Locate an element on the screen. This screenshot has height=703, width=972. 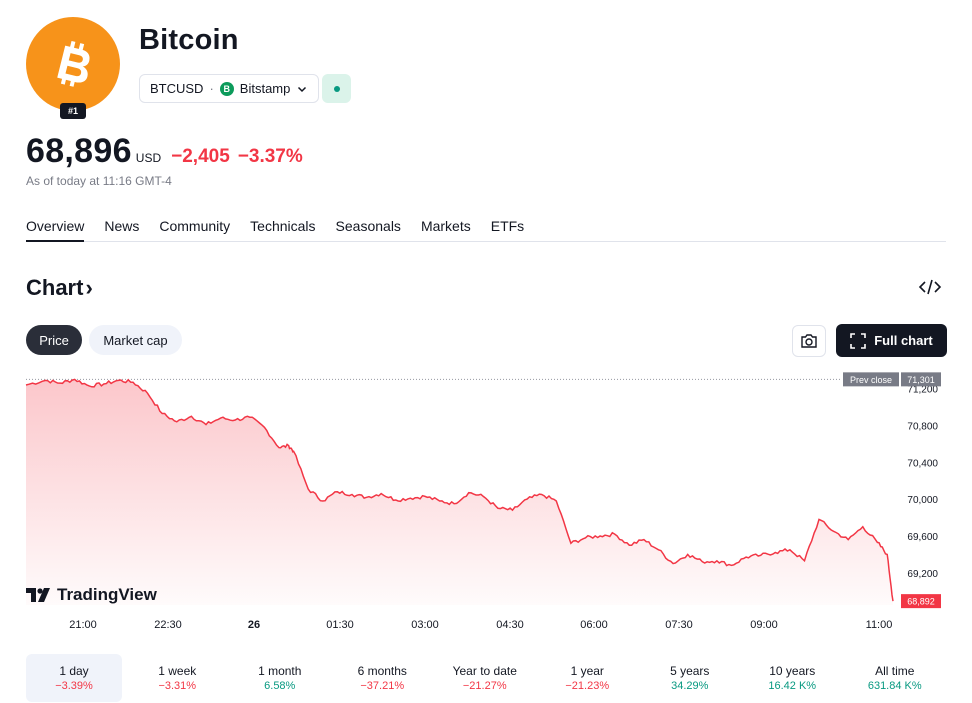
symbol-selector: BTCUSD · B Bitstamp is located at coordinates (229, 88).